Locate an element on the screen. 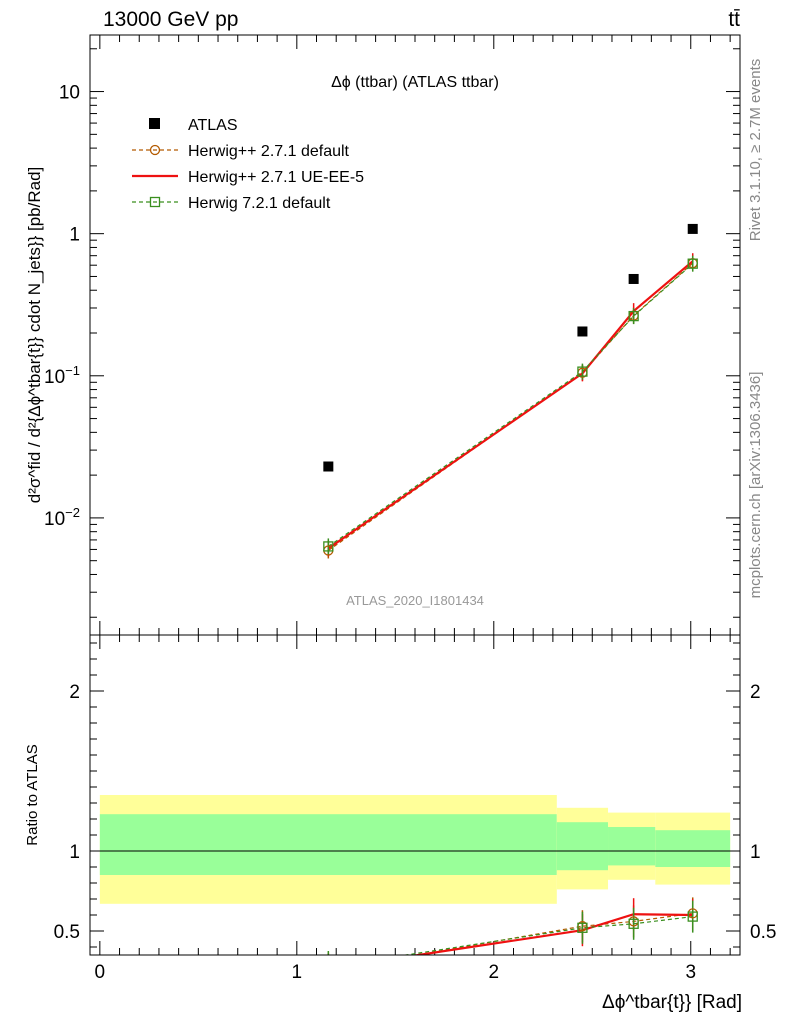  ratio-uncertainty-bands is located at coordinates (415, 849).